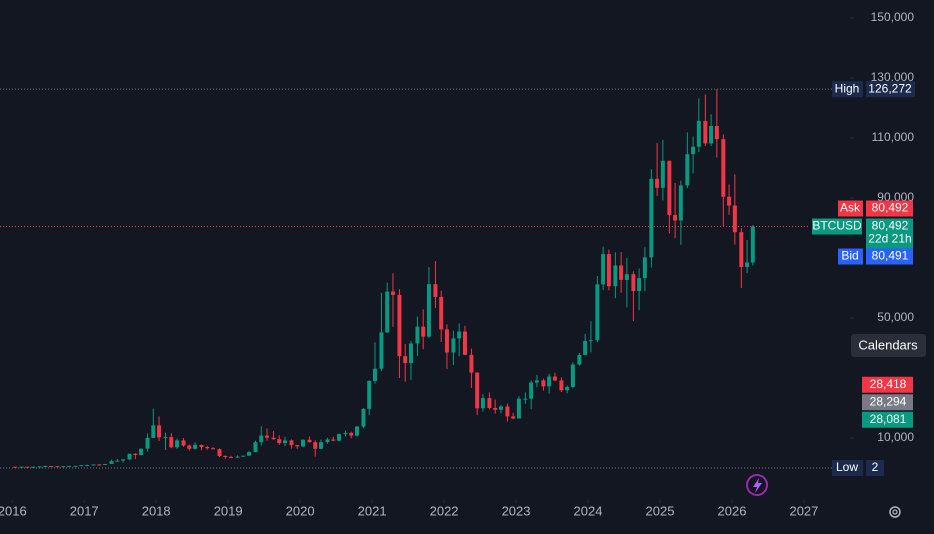 The height and width of the screenshot is (534, 934). I want to click on y-tick-label: 110,000, so click(893, 137).